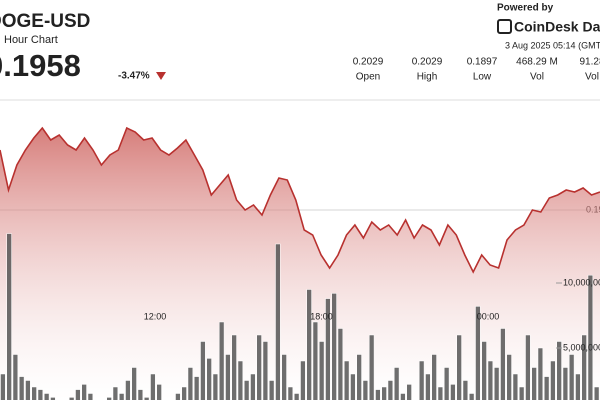 The height and width of the screenshot is (400, 600). I want to click on x-tick-label: 12:00, so click(155, 316).